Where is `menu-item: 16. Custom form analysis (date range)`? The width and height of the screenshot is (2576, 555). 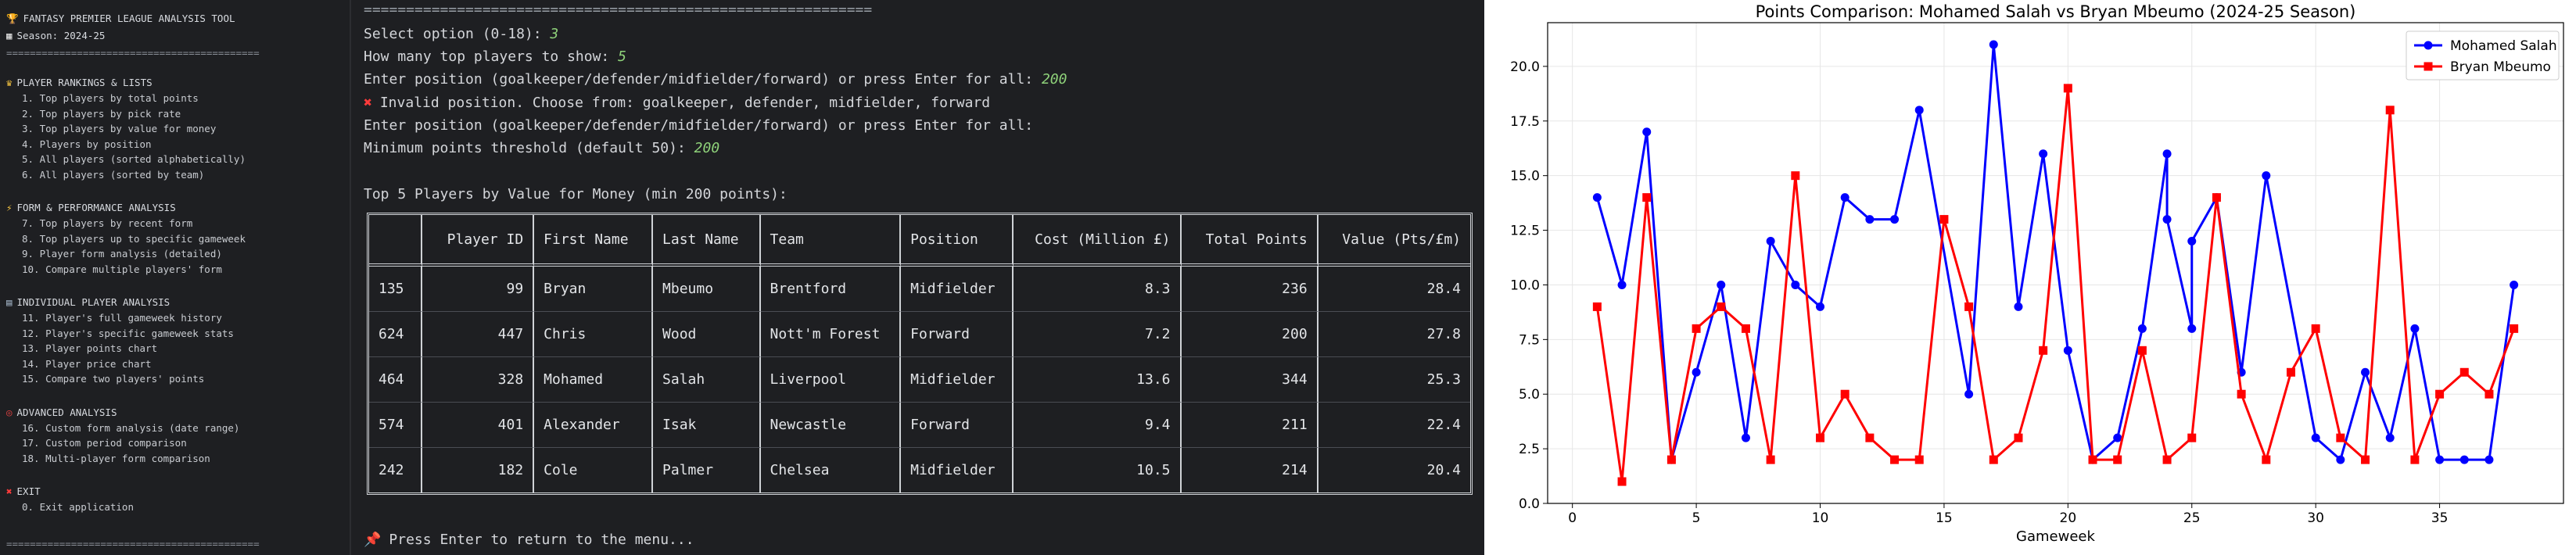 menu-item: 16. Custom form analysis (date range) is located at coordinates (130, 428).